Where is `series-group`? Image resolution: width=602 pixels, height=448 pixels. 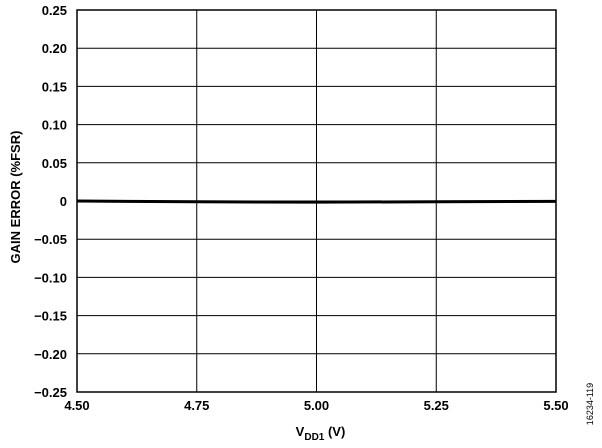 series-group is located at coordinates (316, 201).